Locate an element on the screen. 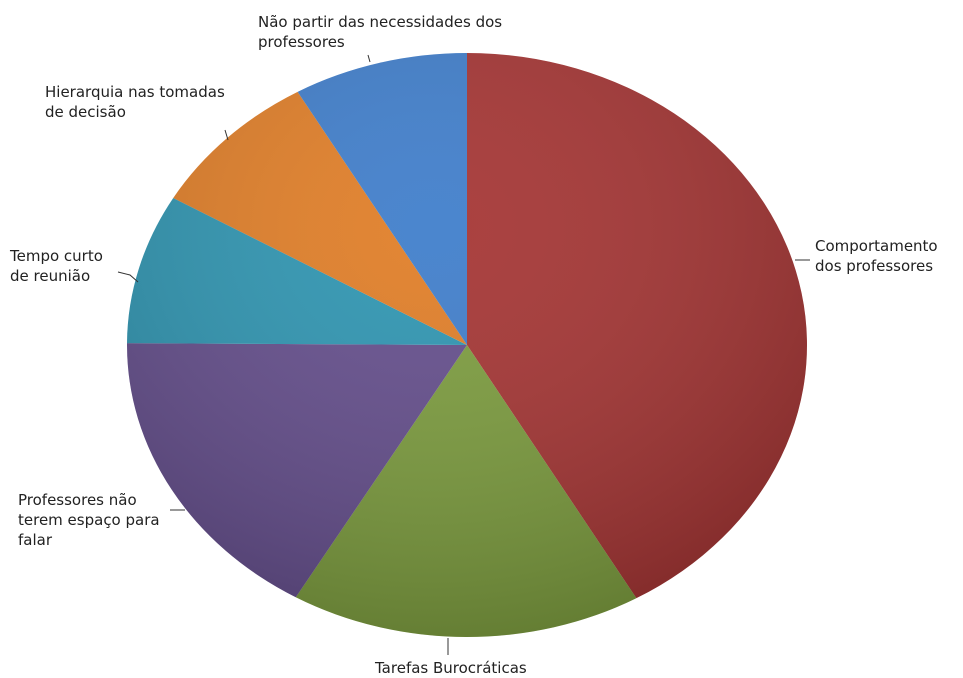  slice-label: Professores não terem espaço para falar is located at coordinates (89, 520).